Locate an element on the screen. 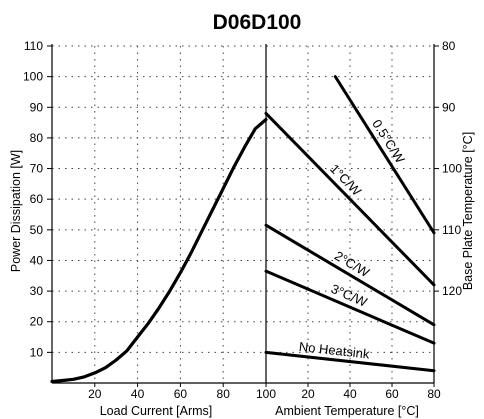  heatsink-line-3-c-w is located at coordinates (350, 307).